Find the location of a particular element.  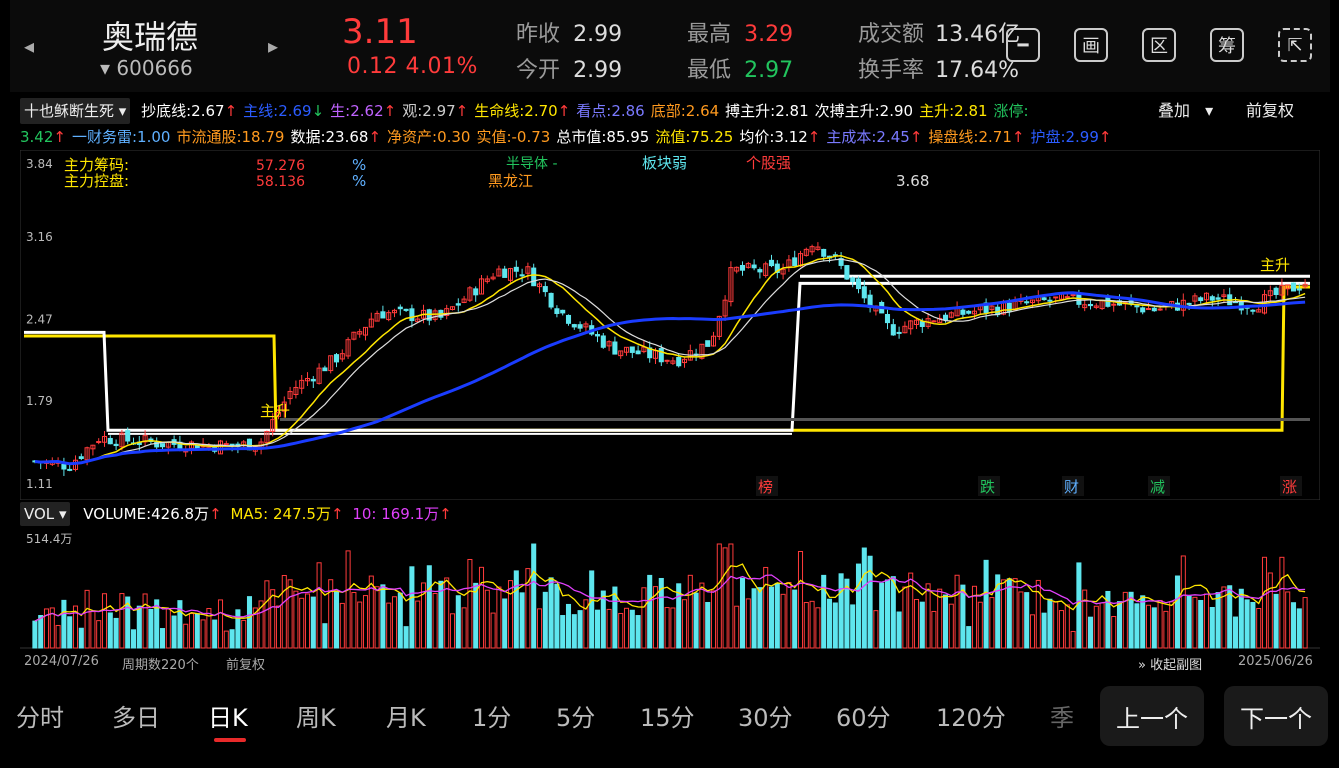

arrow-up-icon: ↑ is located at coordinates (215, 514).